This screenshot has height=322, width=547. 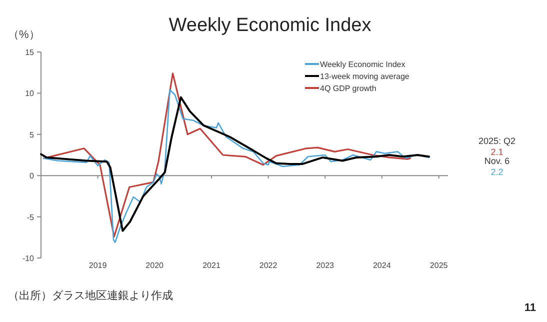 I want to click on text: 2025: Q2, so click(x=497, y=141).